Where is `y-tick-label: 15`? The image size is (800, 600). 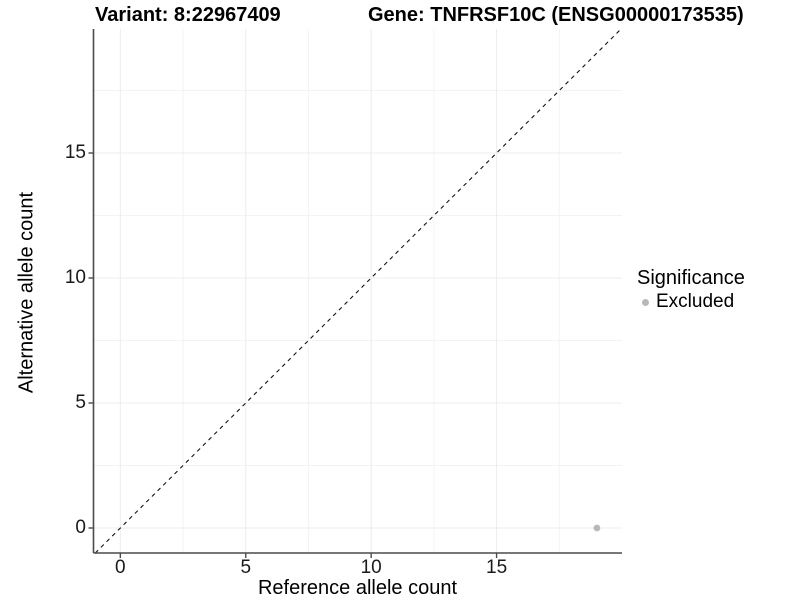
y-tick-label: 15 is located at coordinates (75, 152).